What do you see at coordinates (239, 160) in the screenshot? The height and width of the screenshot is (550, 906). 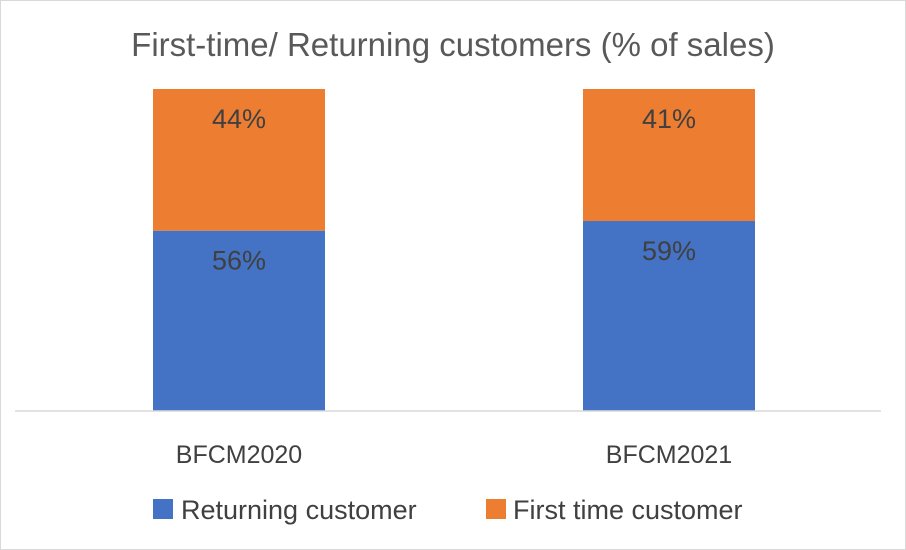 I see `bar-first-time-customer-bfcm2020` at bounding box center [239, 160].